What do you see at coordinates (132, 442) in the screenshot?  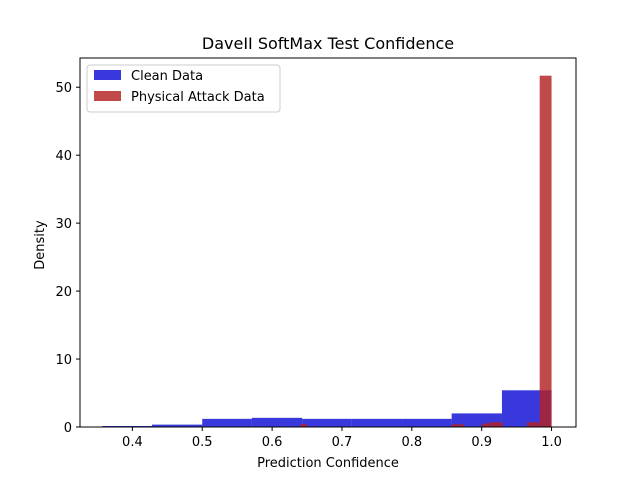 I see `x-tick-label: 0.4` at bounding box center [132, 442].